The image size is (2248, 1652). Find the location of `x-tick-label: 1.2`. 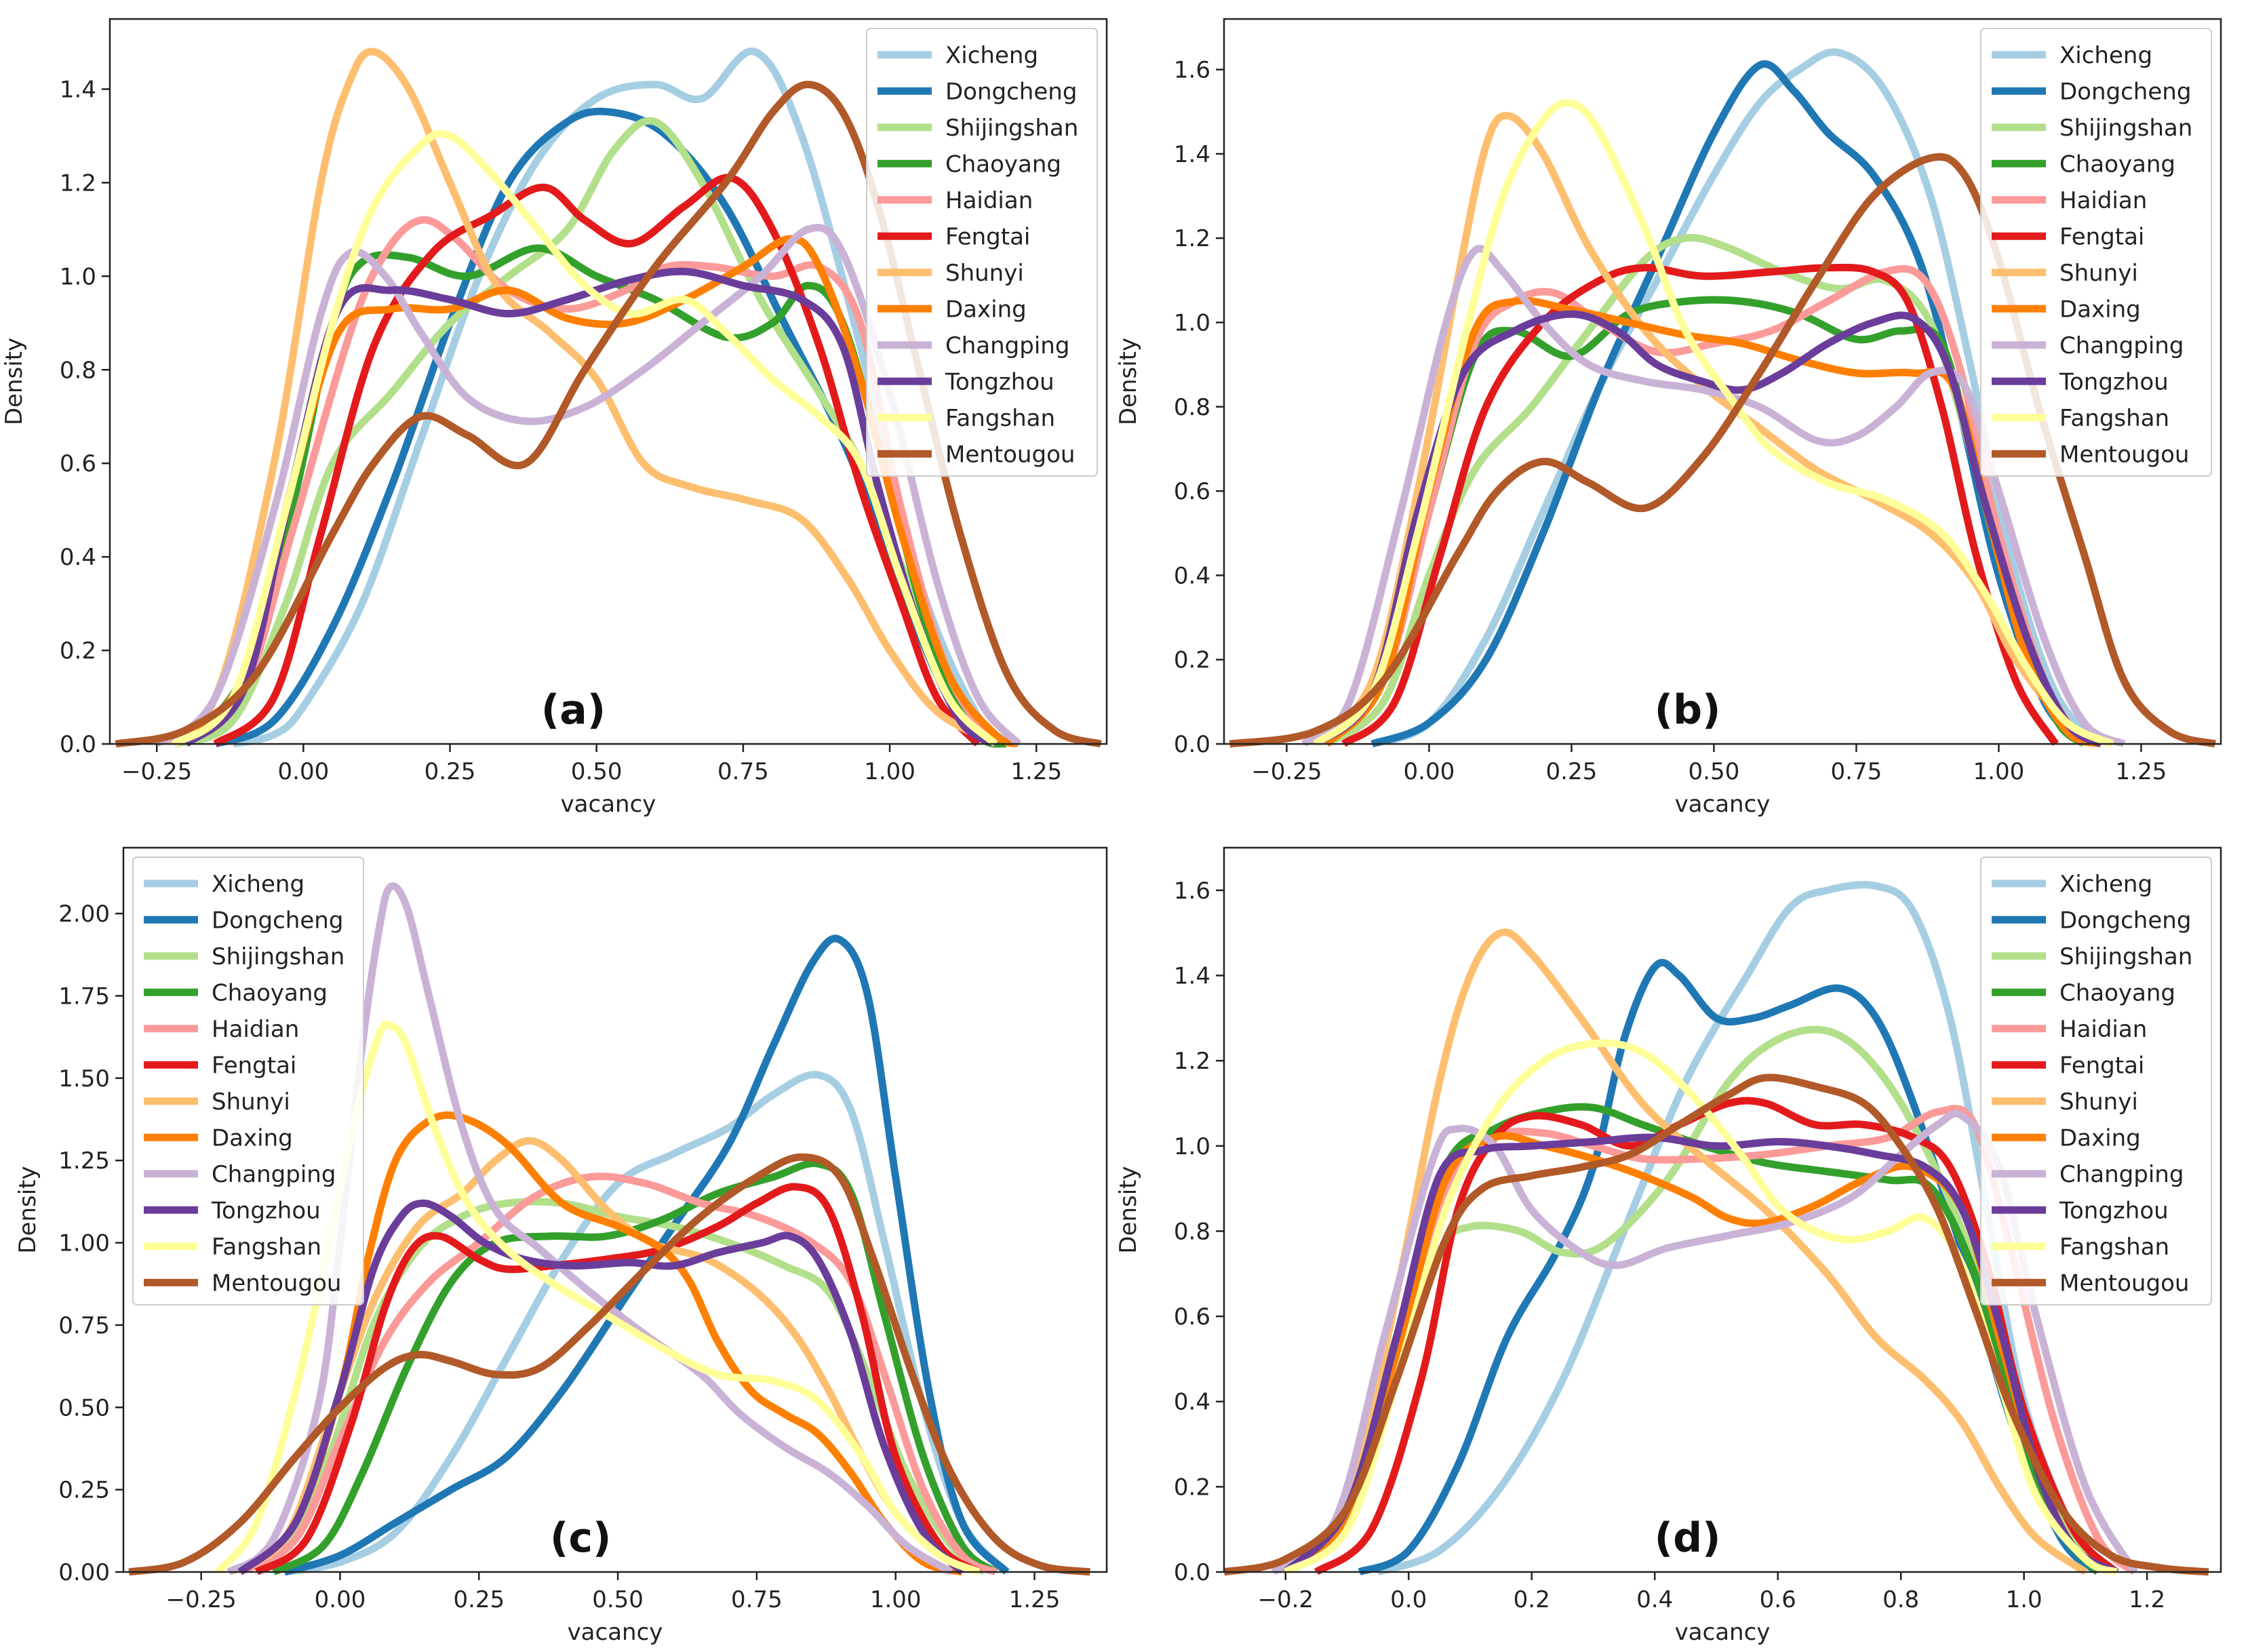

x-tick-label: 1.2 is located at coordinates (2147, 1599).